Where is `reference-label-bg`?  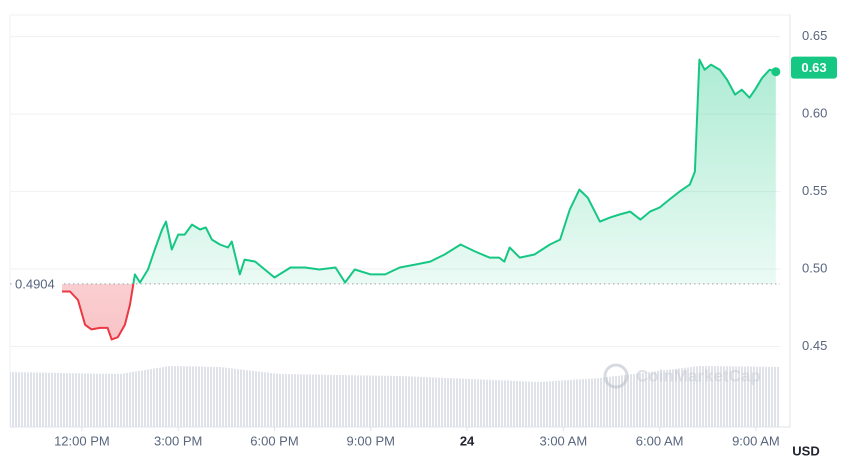
reference-label-bg is located at coordinates (37, 283).